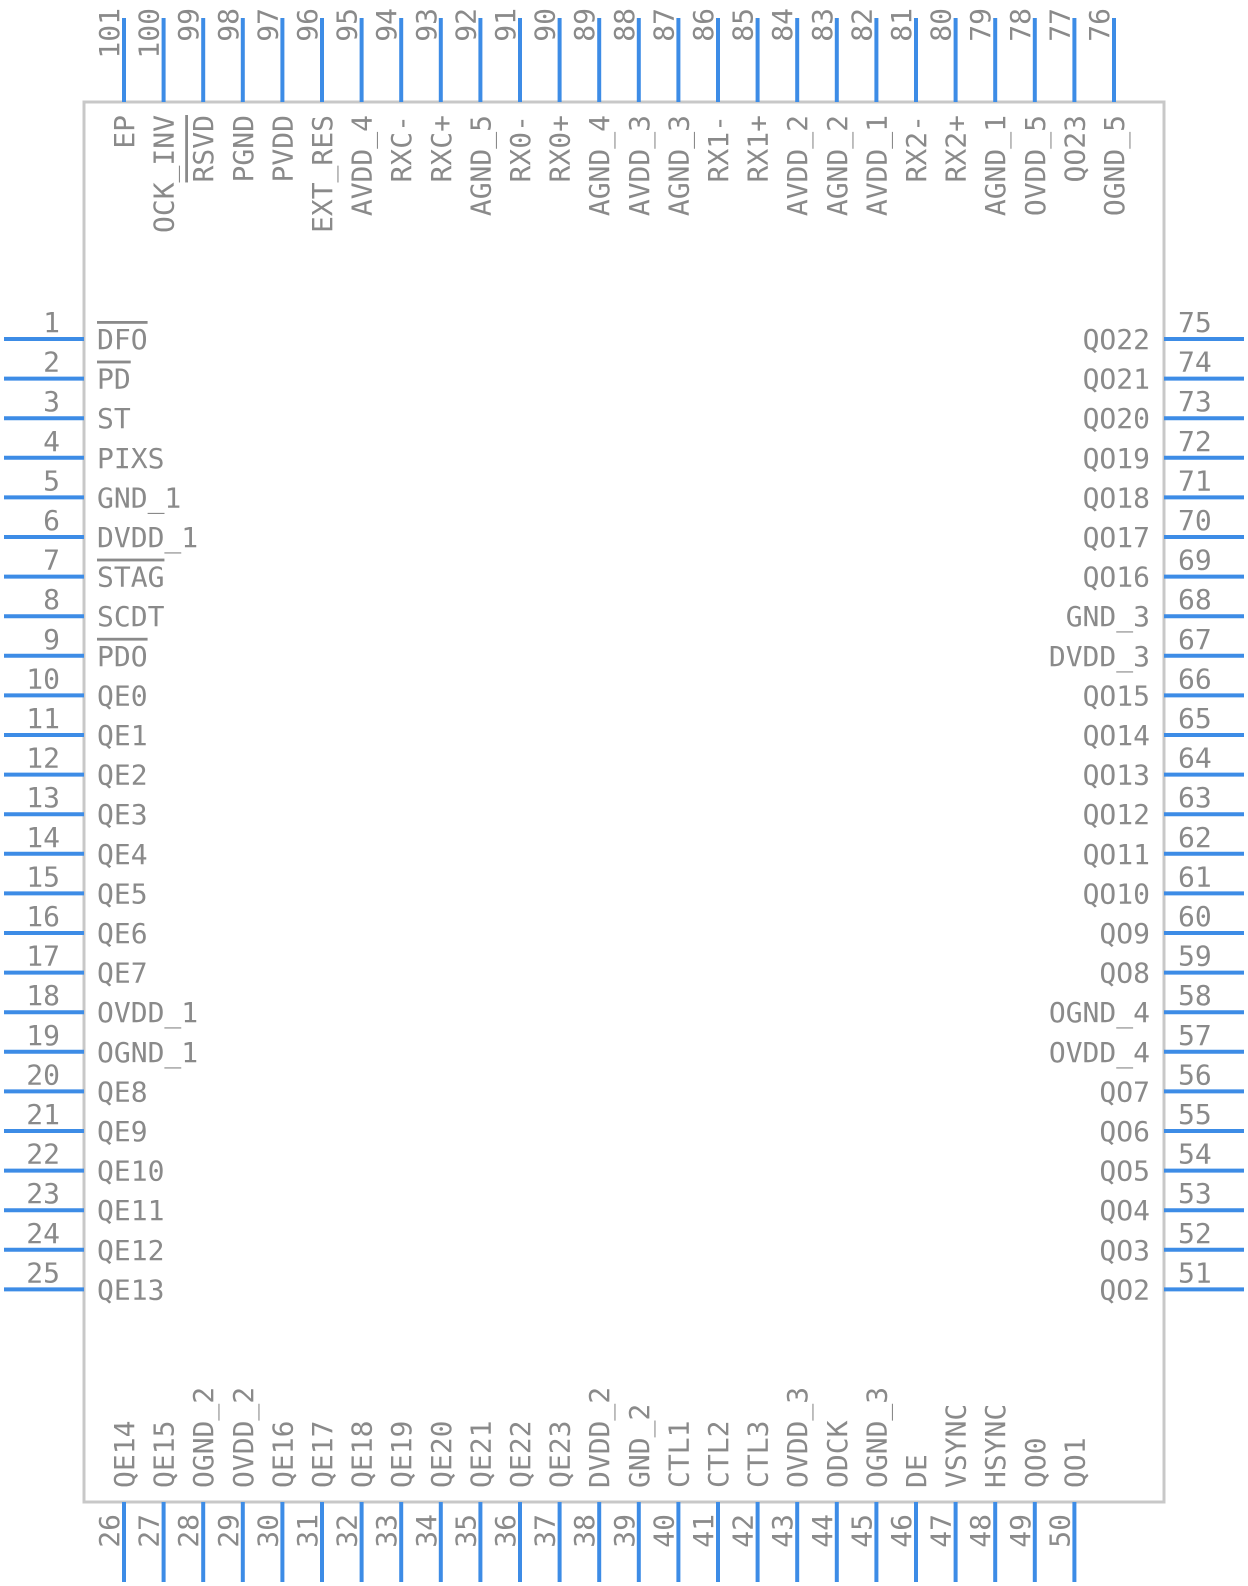  What do you see at coordinates (1195, 758) in the screenshot?
I see `pin-number-64: 64` at bounding box center [1195, 758].